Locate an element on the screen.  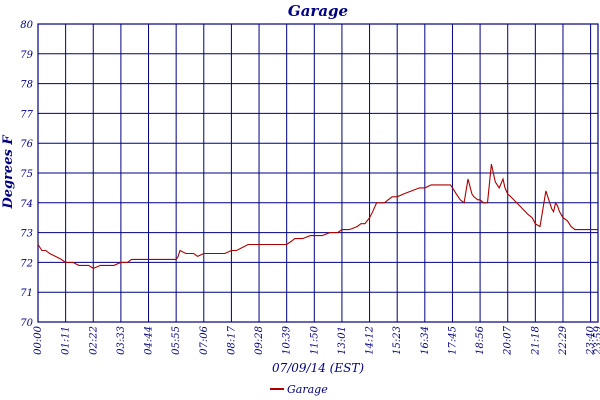
x-tick-label: 21:18 is located at coordinates (535, 341).